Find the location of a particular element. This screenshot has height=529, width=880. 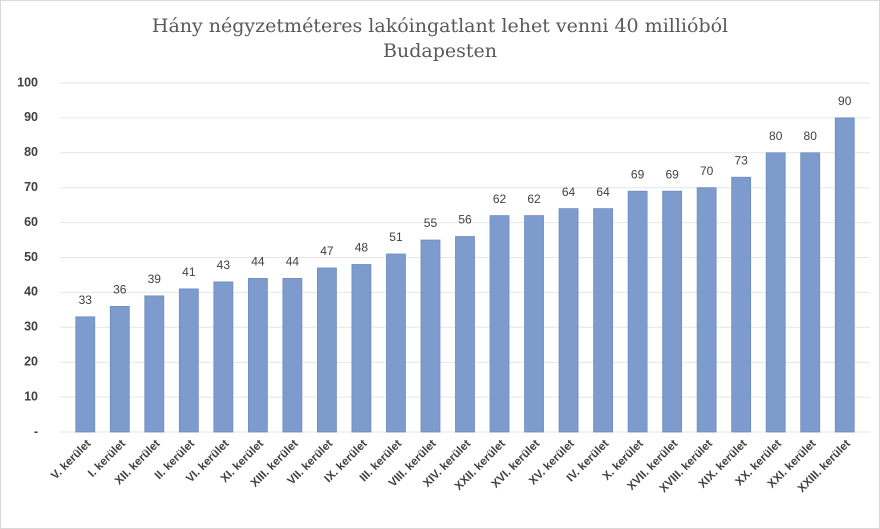

data-label: 48 is located at coordinates (362, 248).